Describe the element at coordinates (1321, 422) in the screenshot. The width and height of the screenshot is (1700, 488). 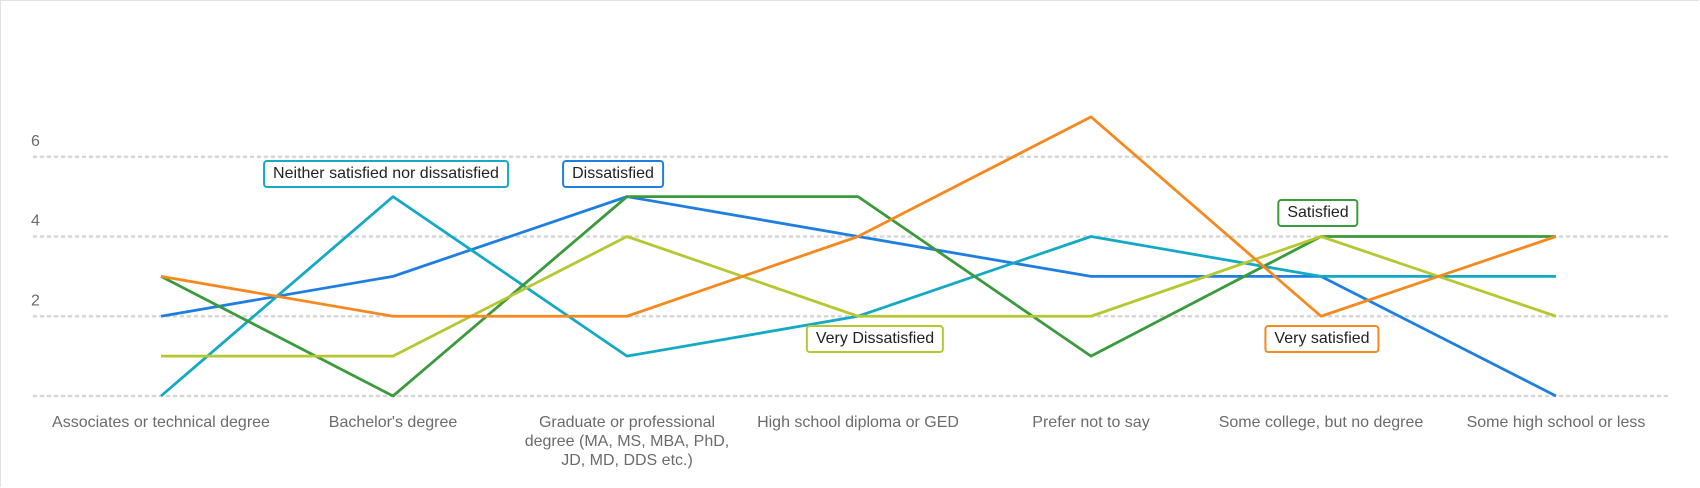
I see `x-tick-label: Some college, but no degree` at that location.